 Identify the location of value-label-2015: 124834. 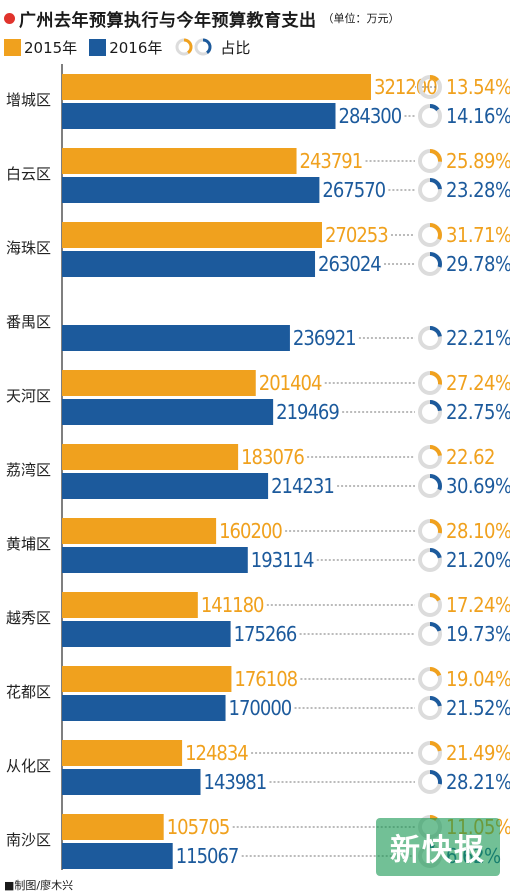
(216, 753).